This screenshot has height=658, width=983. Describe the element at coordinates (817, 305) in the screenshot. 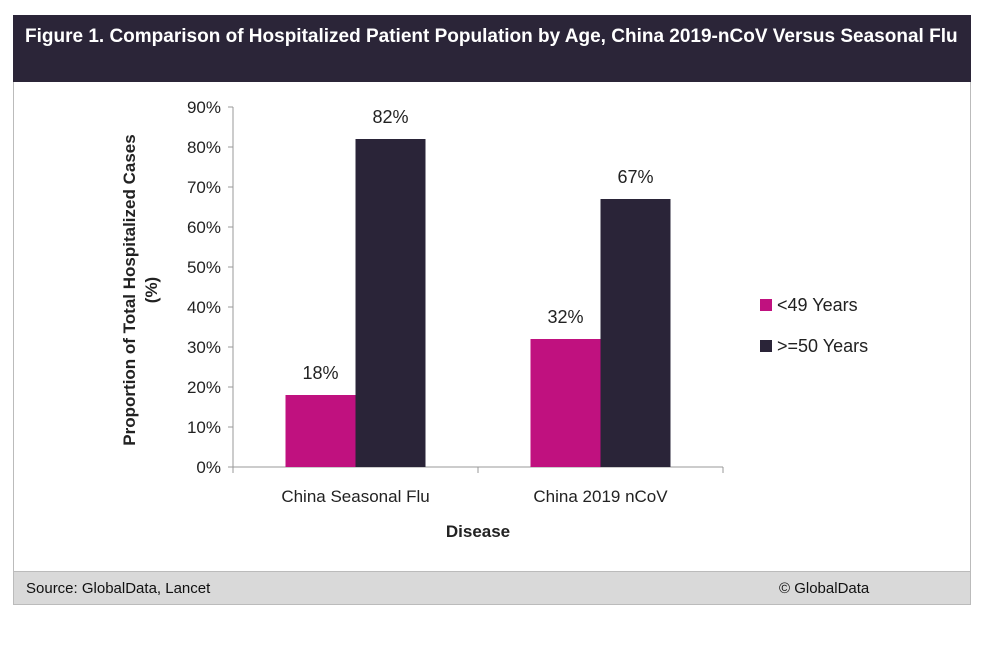

I see `legend-label: <49 Years` at that location.